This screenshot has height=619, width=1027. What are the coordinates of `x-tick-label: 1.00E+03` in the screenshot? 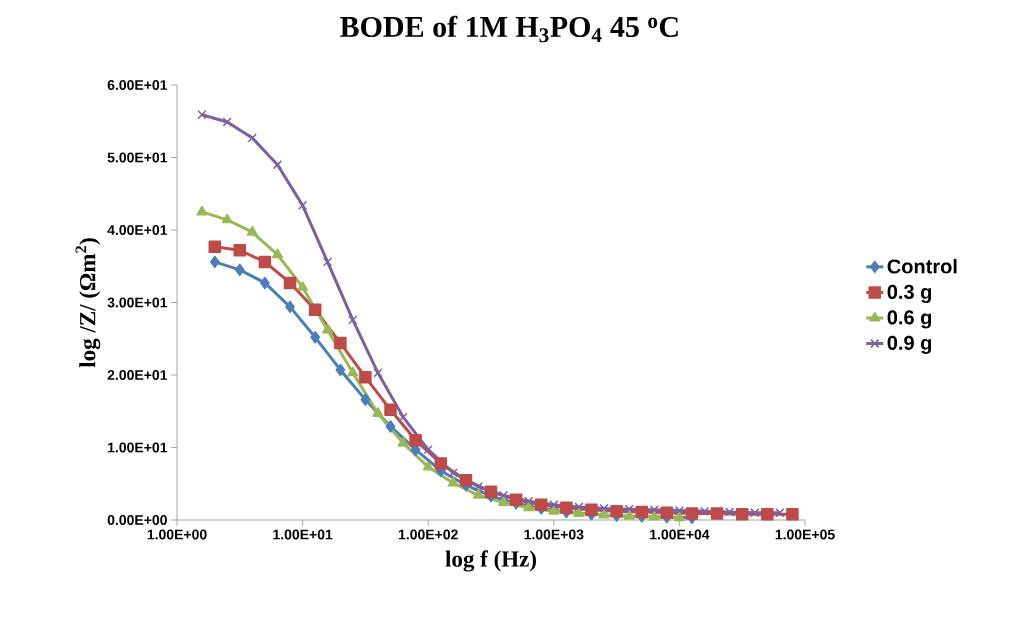 It's located at (554, 534).